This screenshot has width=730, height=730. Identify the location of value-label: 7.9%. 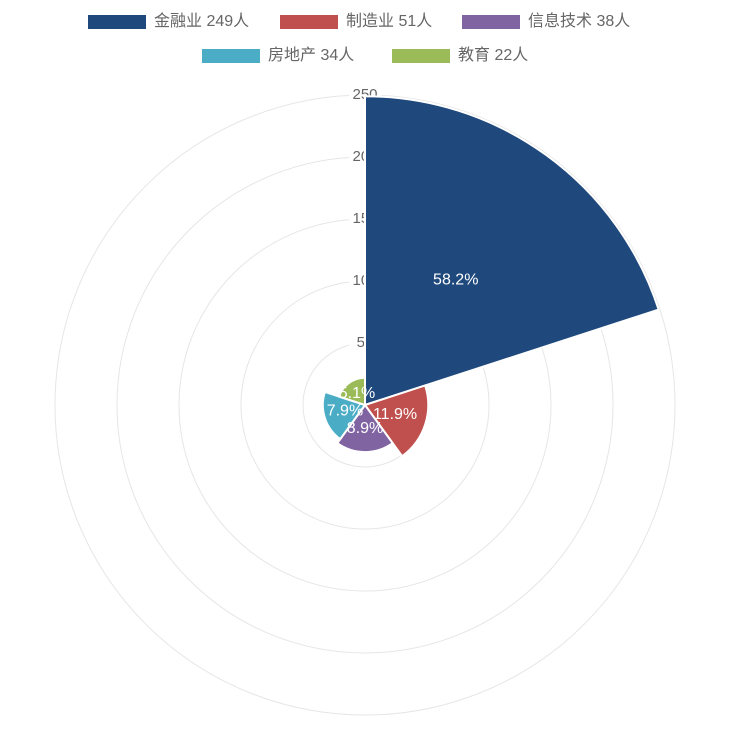
(345, 411).